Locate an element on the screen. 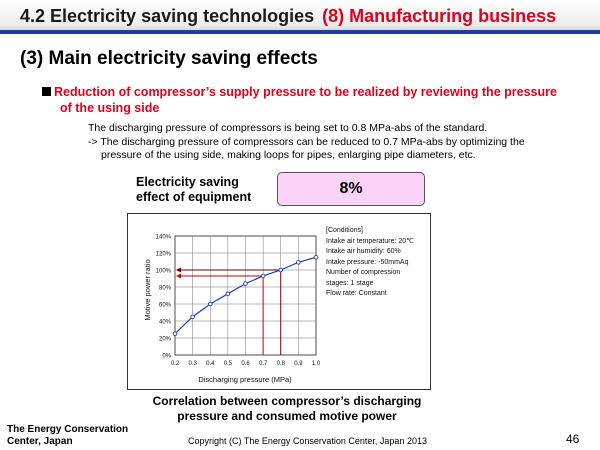  x-tick-label: 0.6 is located at coordinates (245, 364).